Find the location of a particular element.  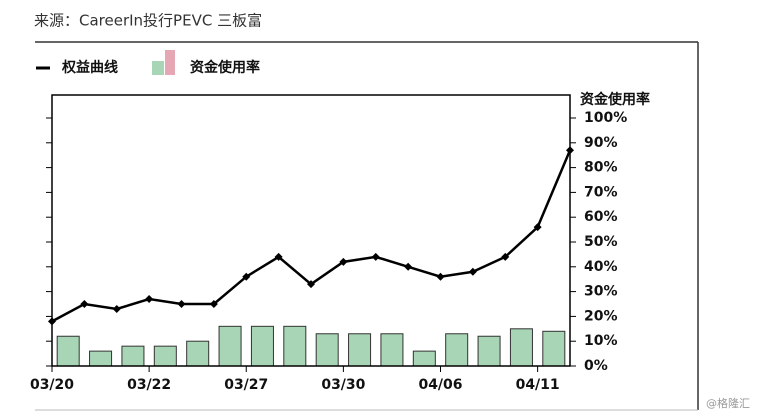

y2-tick-label: 40% is located at coordinates (601, 267).